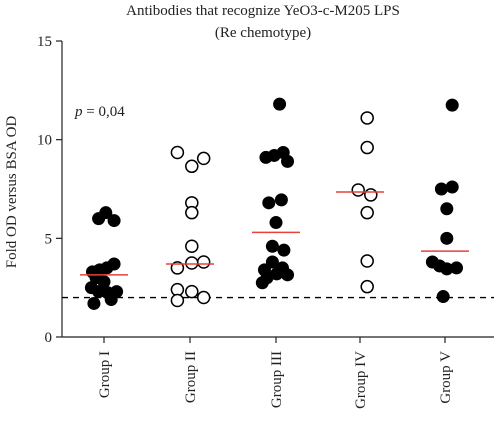 The image size is (500, 421). I want to click on p-value: = 0,04, so click(104, 112).